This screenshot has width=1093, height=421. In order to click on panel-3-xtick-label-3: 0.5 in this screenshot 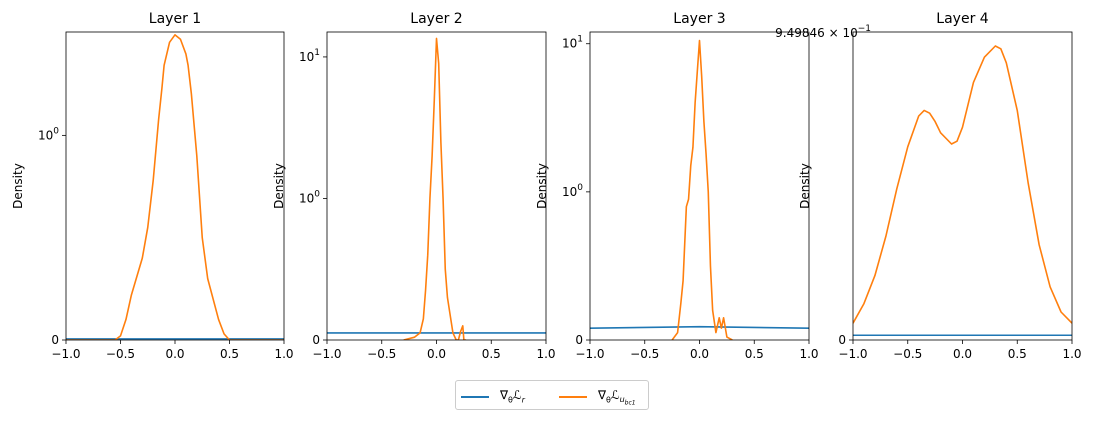, I will do `click(754, 354)`.